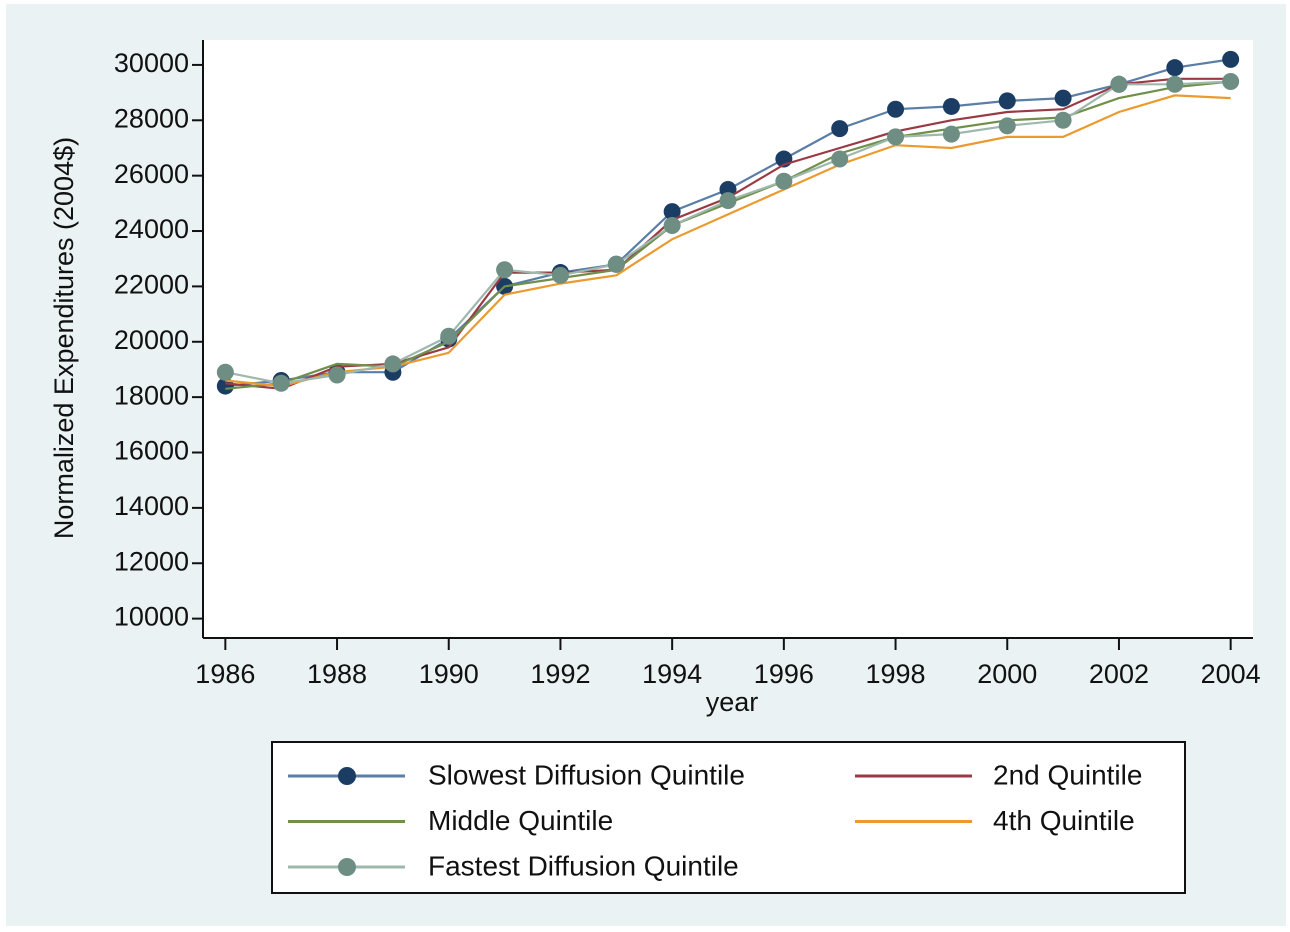 This screenshot has height=932, width=1290. I want to click on x-tick-label: 1992, so click(560, 674).